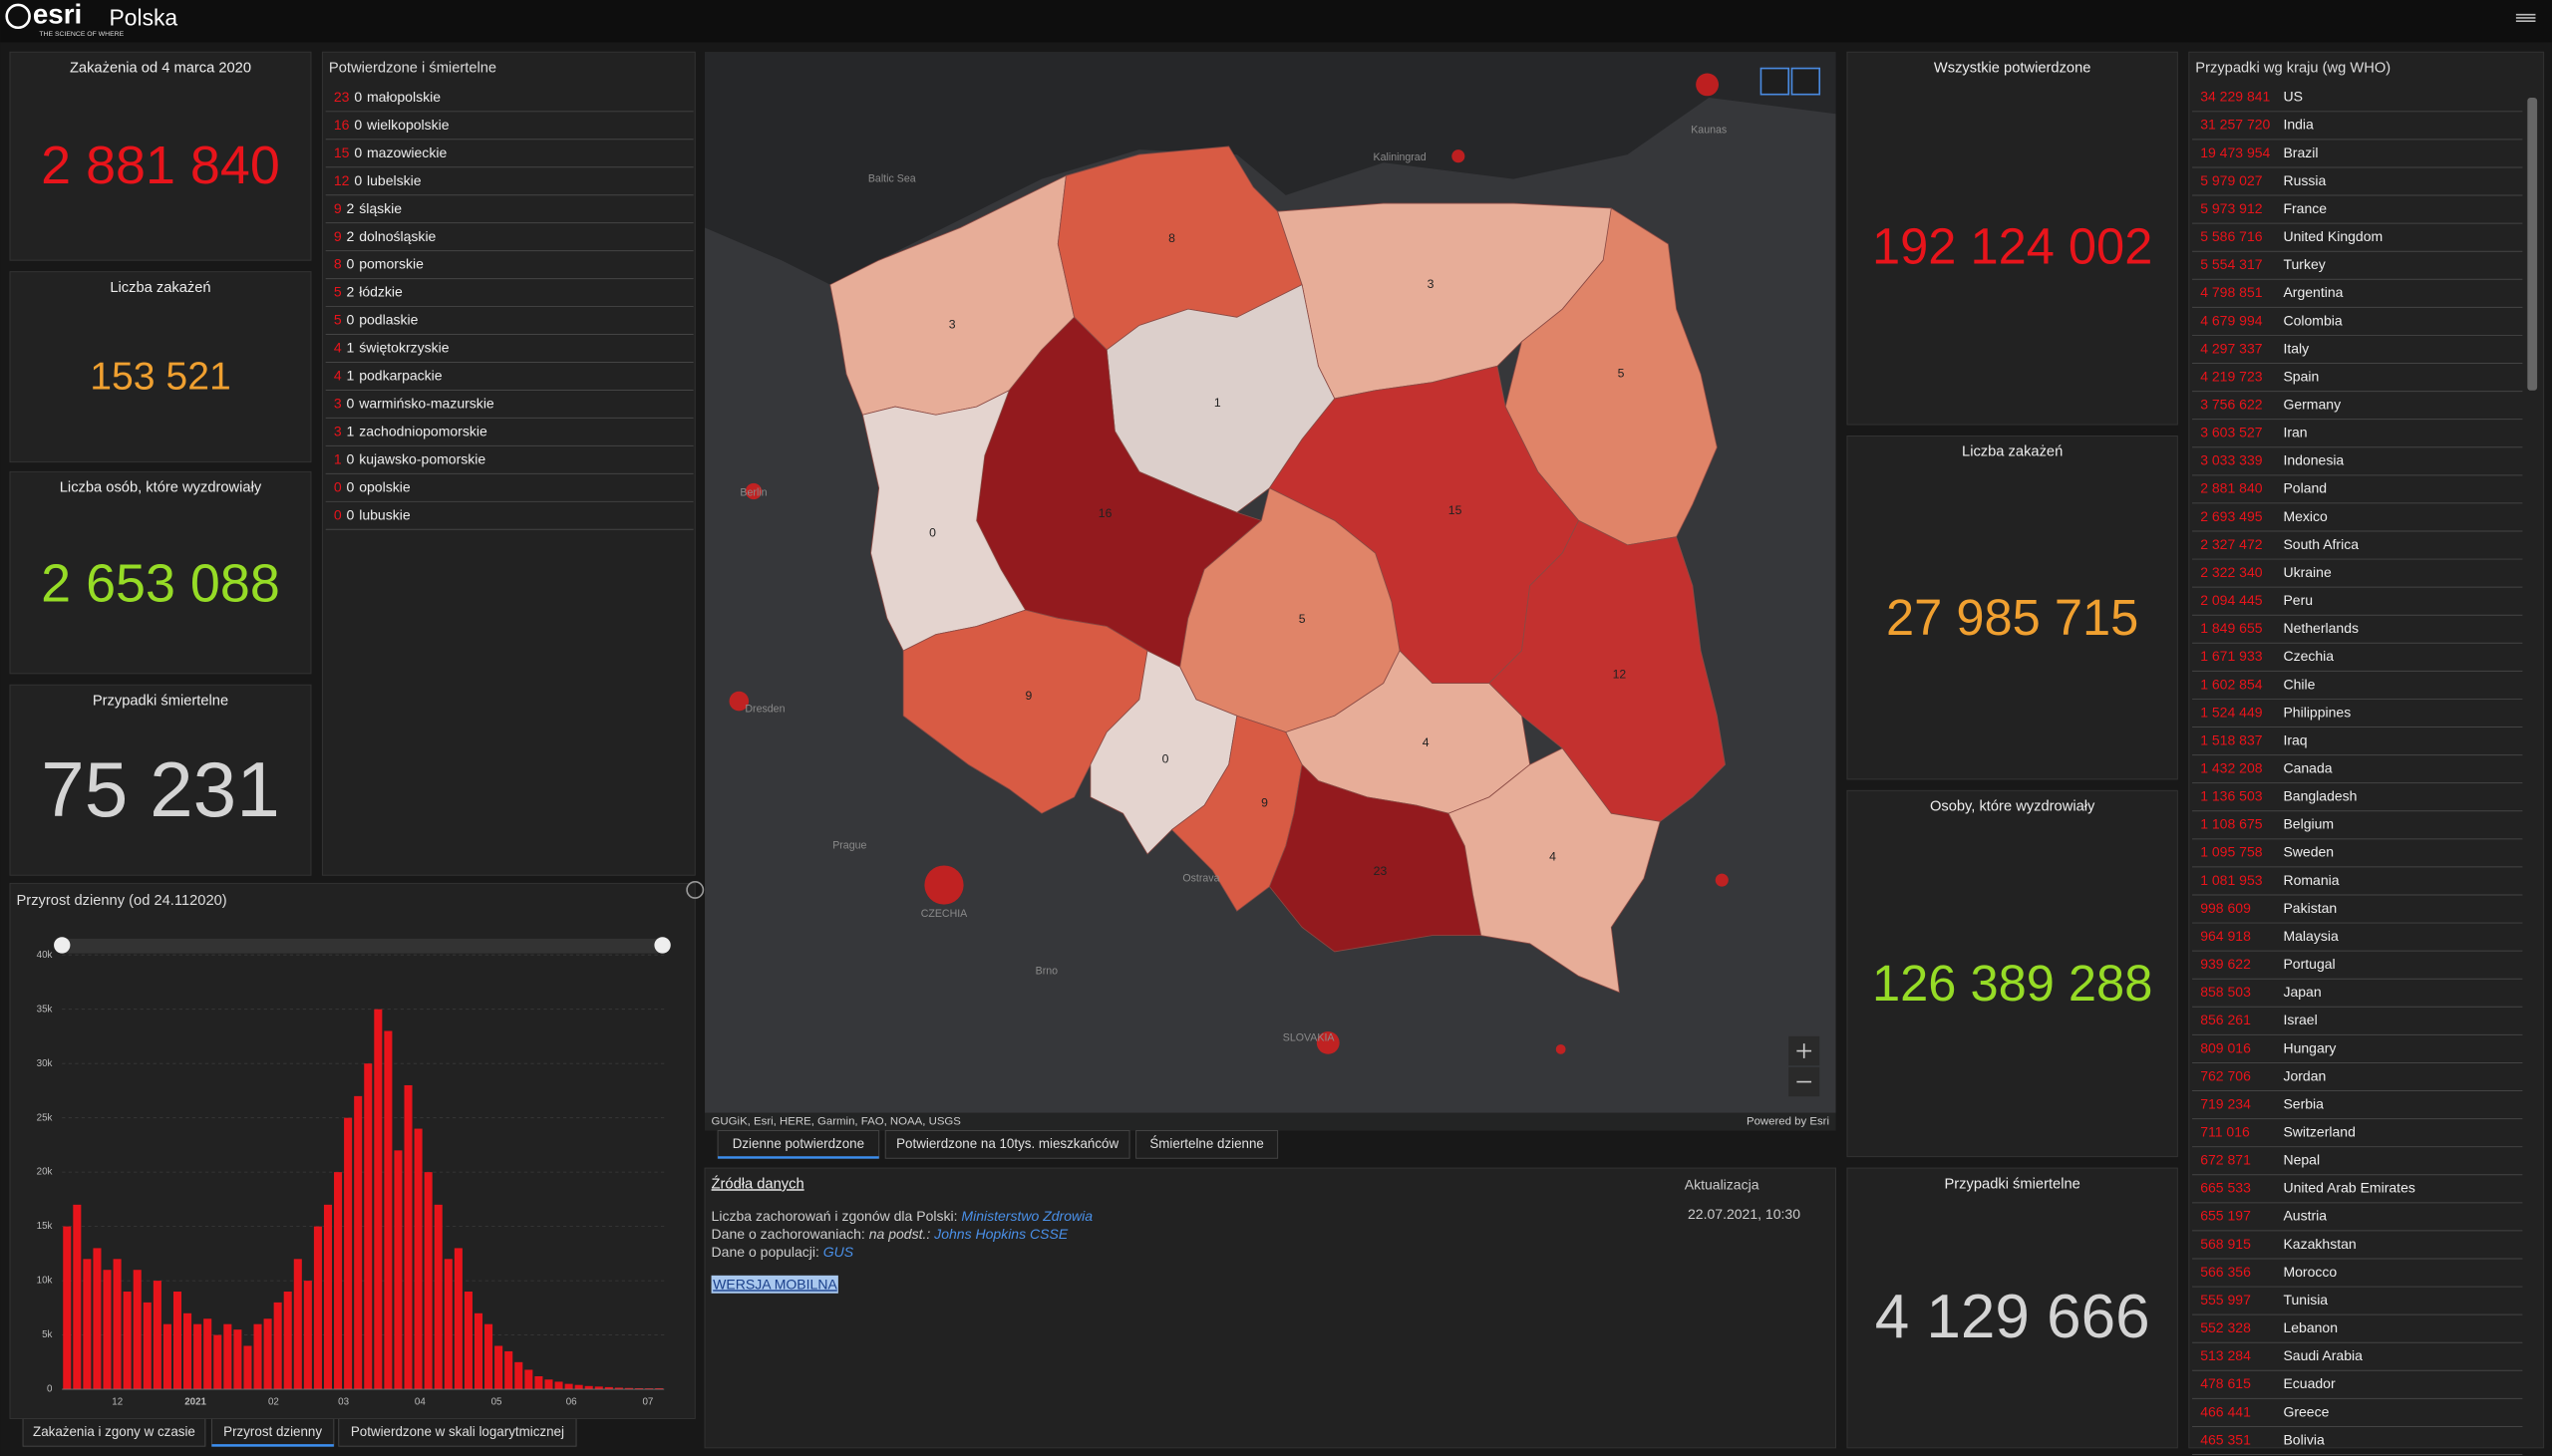  Describe the element at coordinates (385, 486) in the screenshot. I see `region-name: opolskie` at that location.